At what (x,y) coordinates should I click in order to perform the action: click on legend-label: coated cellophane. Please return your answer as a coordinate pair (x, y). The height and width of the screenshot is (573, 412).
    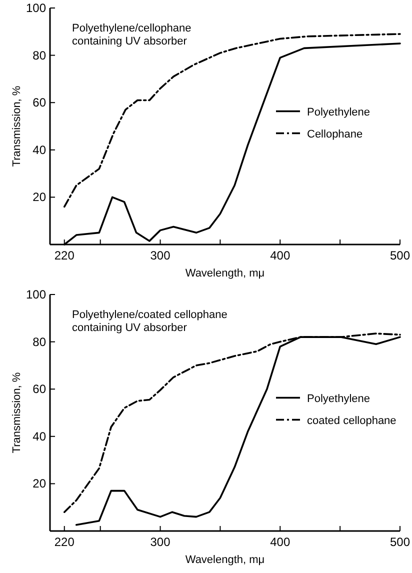
    Looking at the image, I should click on (351, 420).